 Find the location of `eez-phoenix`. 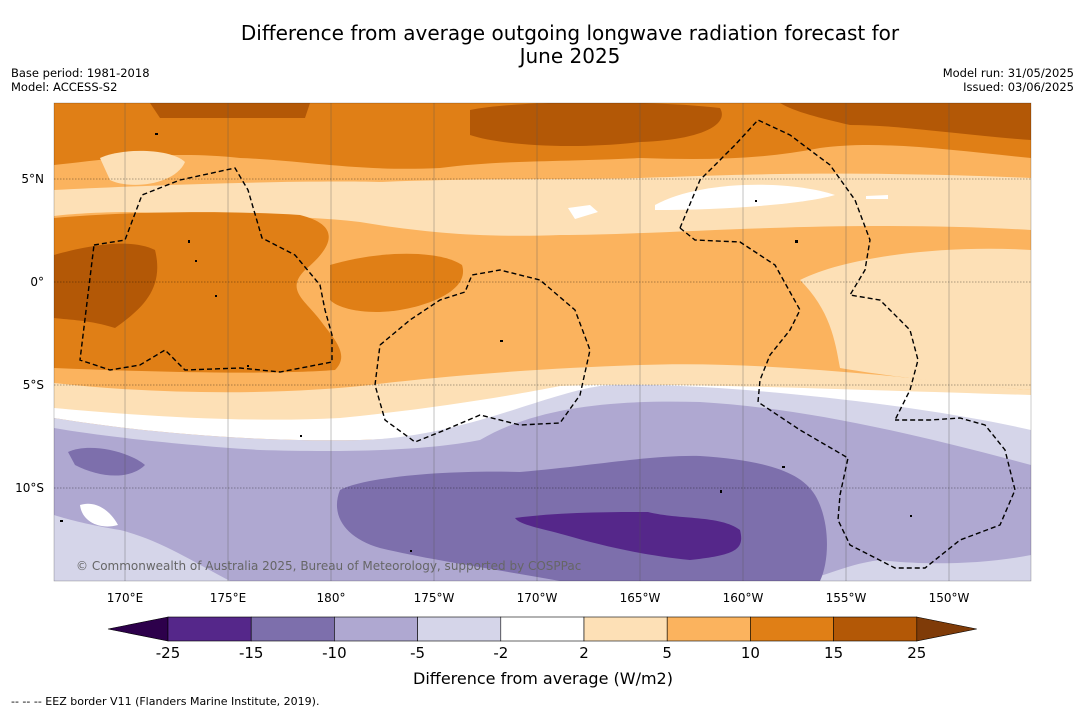

eez-phoenix is located at coordinates (482, 356).